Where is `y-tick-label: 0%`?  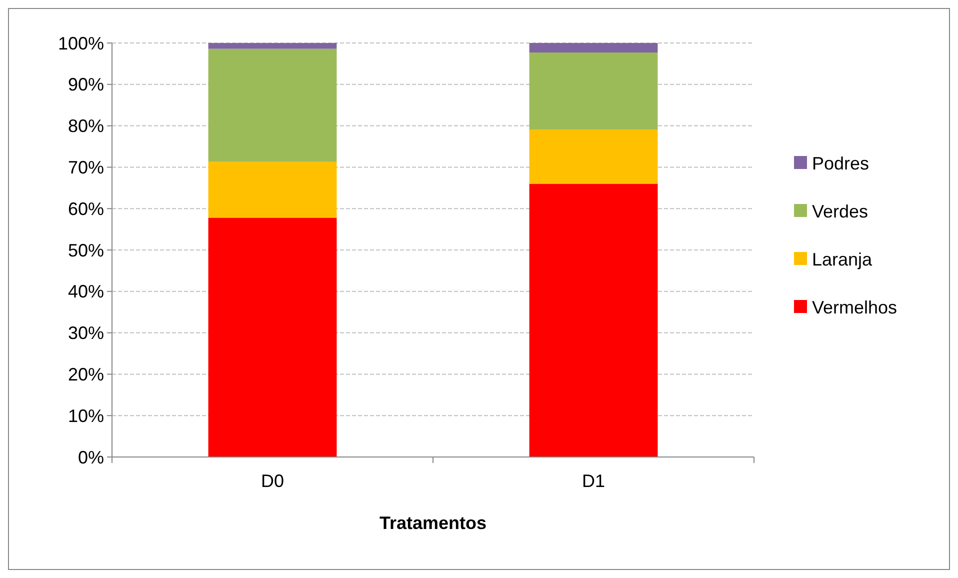 y-tick-label: 0% is located at coordinates (91, 457).